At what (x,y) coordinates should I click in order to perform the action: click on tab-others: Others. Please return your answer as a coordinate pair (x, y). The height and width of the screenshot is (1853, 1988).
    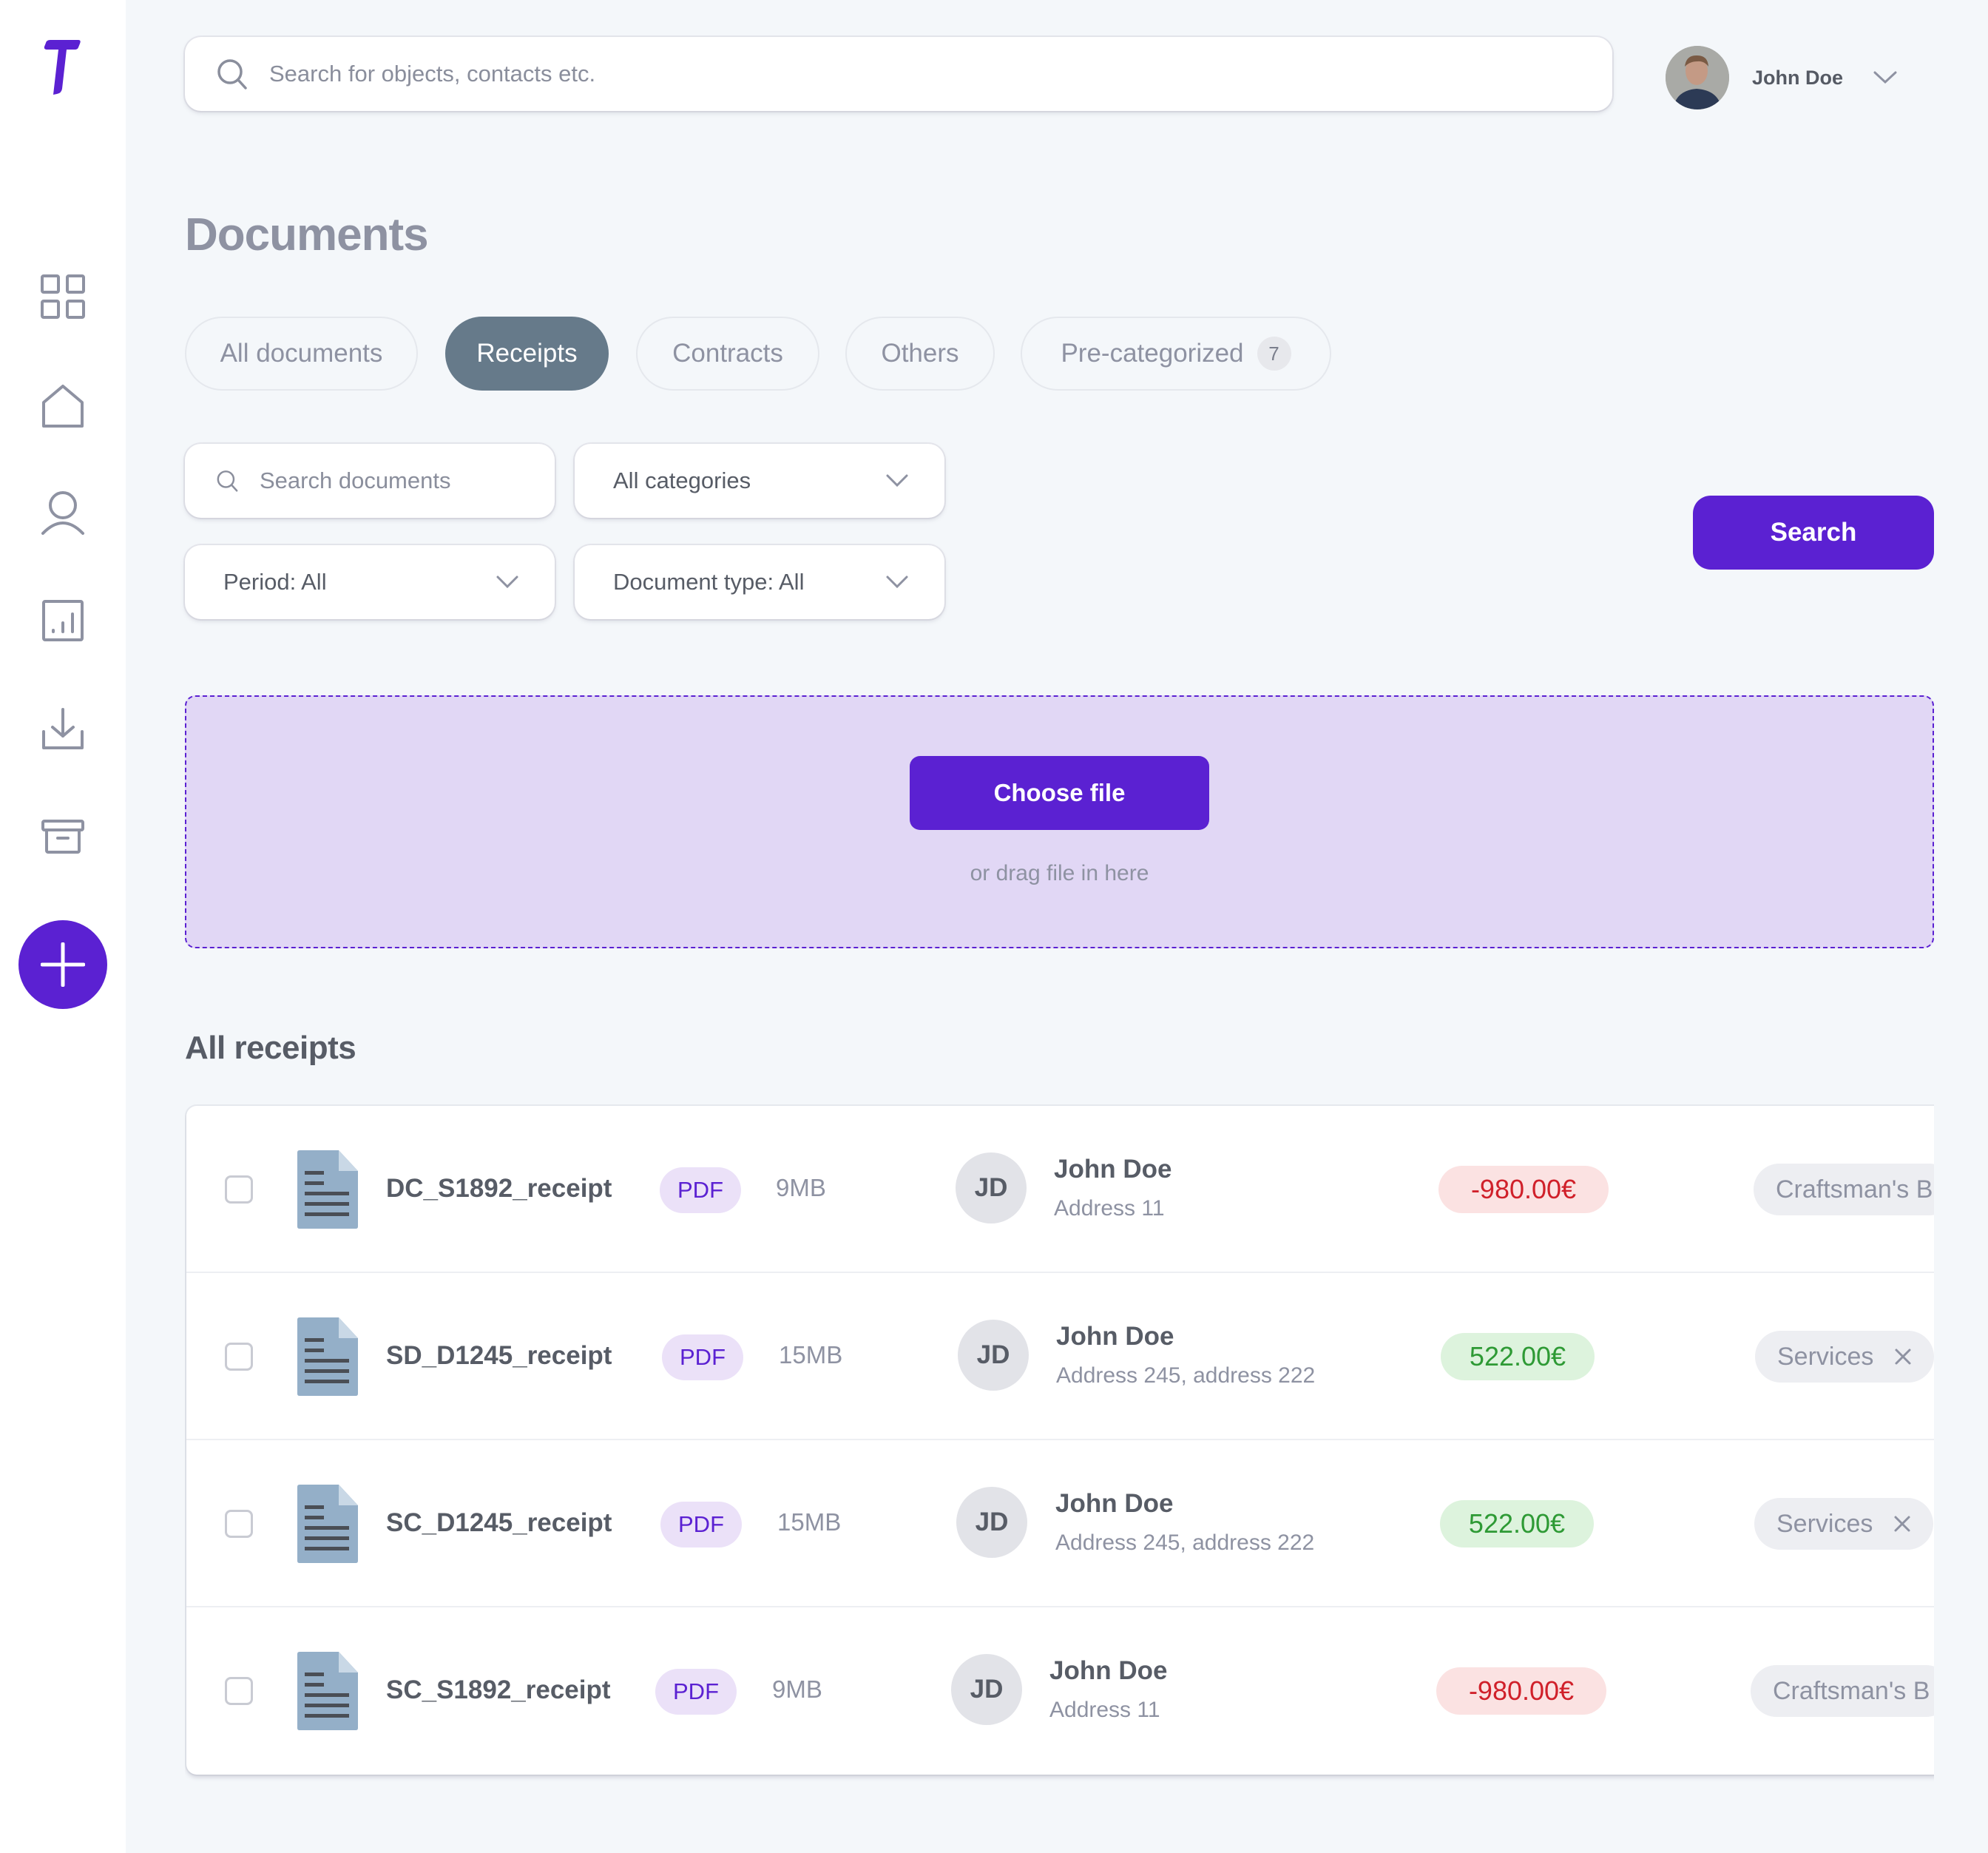
    Looking at the image, I should click on (920, 354).